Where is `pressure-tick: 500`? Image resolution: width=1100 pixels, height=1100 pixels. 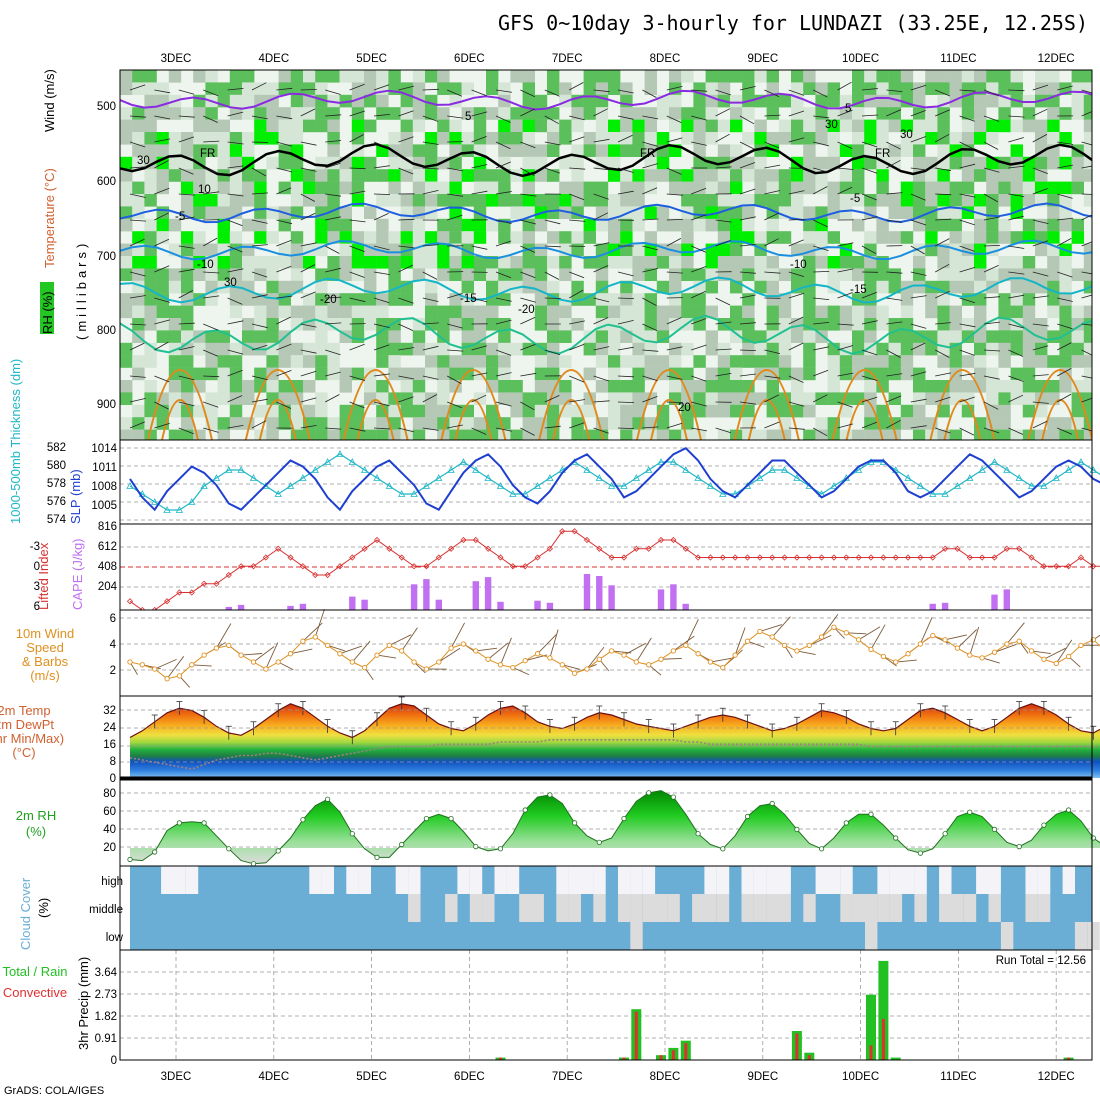 pressure-tick: 500 is located at coordinates (106, 107).